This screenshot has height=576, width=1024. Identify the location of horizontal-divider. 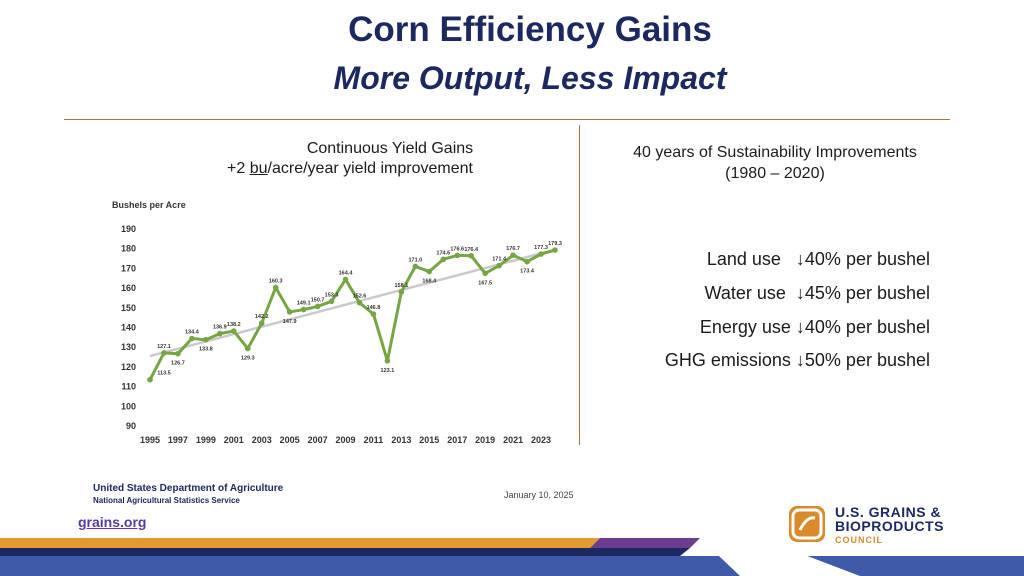
(507, 119).